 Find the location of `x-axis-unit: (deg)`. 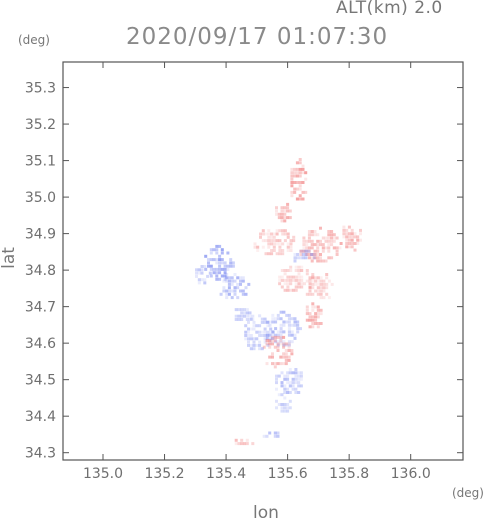

x-axis-unit: (deg) is located at coordinates (468, 493).